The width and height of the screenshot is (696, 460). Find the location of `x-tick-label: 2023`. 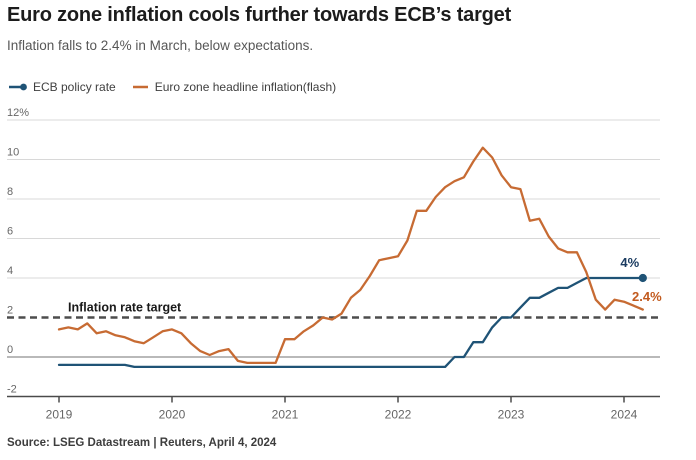

x-tick-label: 2023 is located at coordinates (511, 415).